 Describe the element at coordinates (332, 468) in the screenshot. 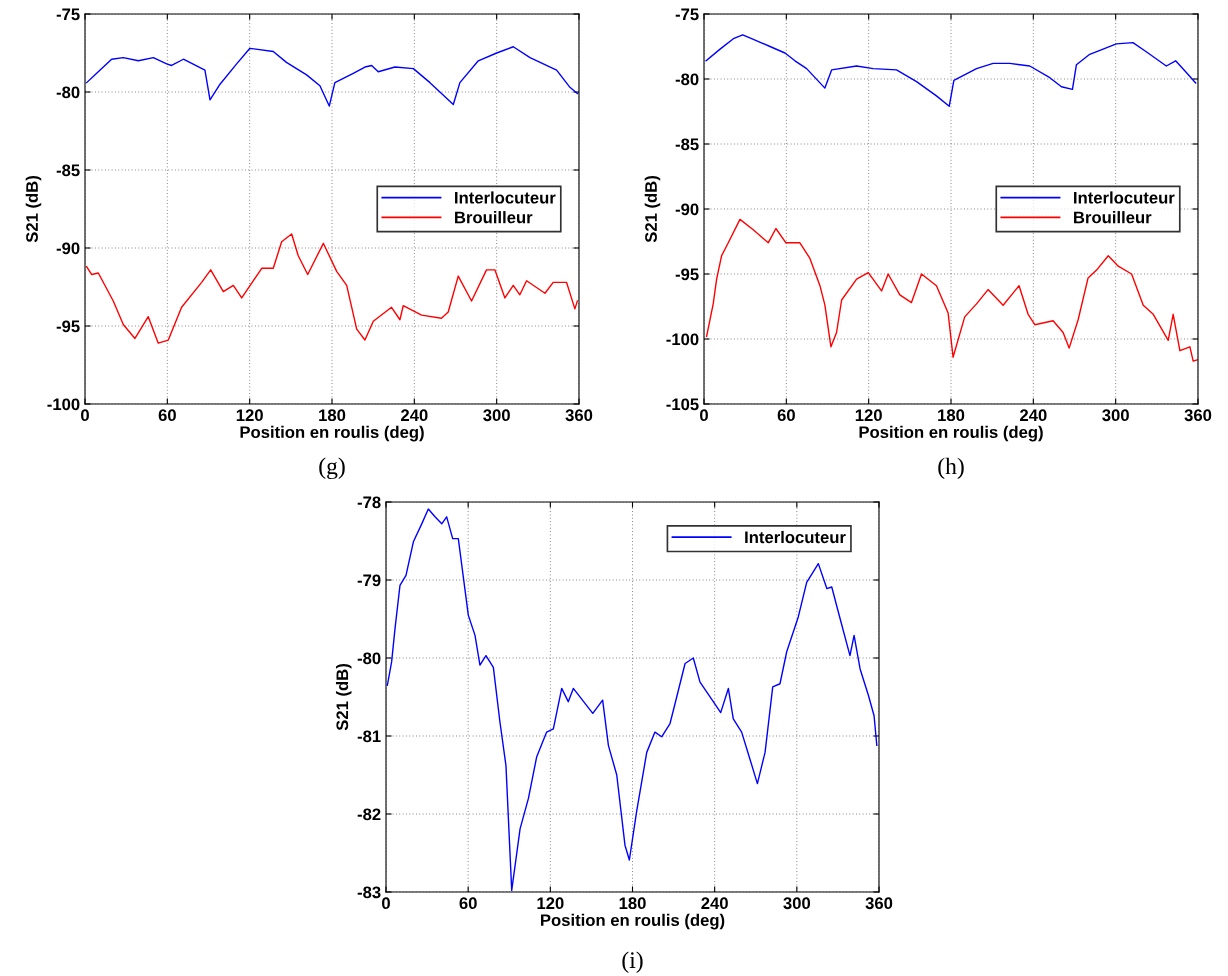

I see `text: (g)` at that location.